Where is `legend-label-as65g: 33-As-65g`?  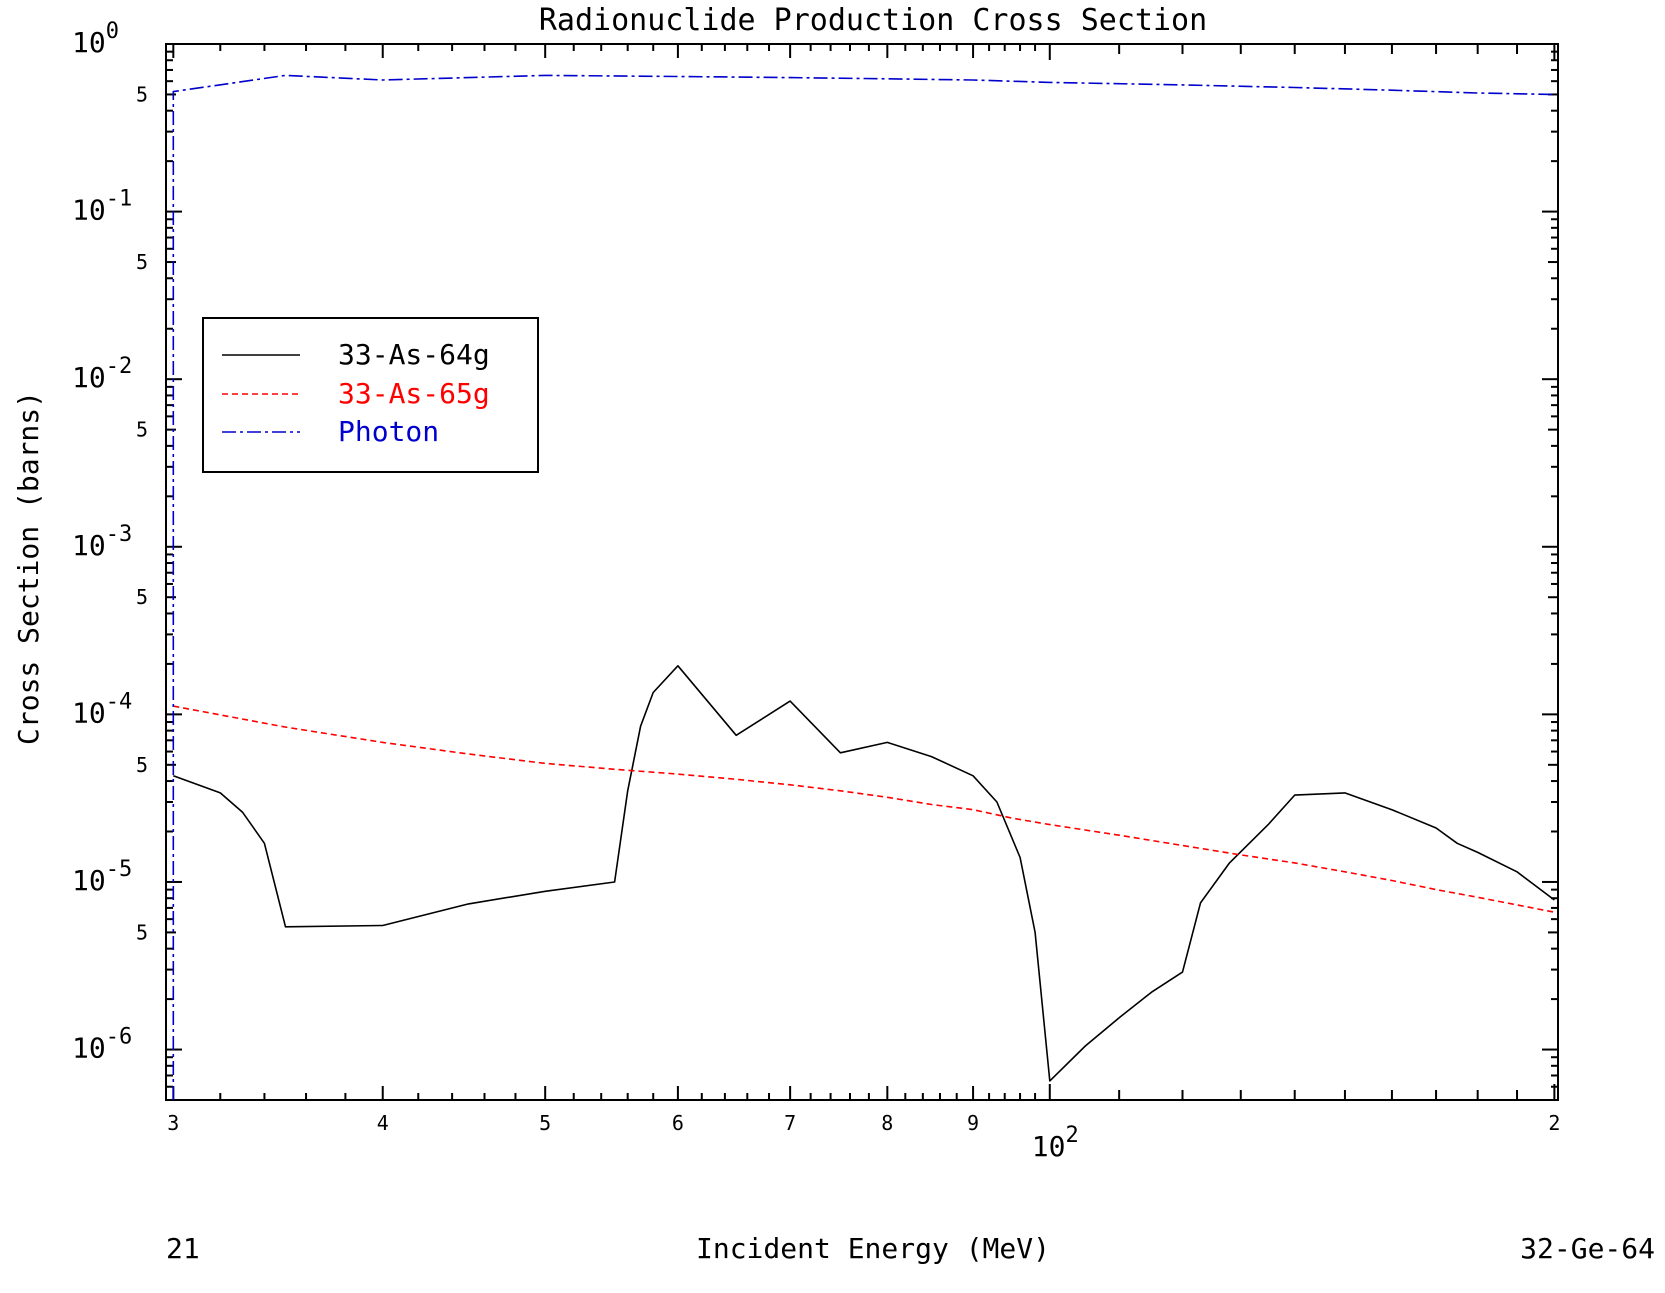 legend-label-as65g: 33-As-65g is located at coordinates (414, 393).